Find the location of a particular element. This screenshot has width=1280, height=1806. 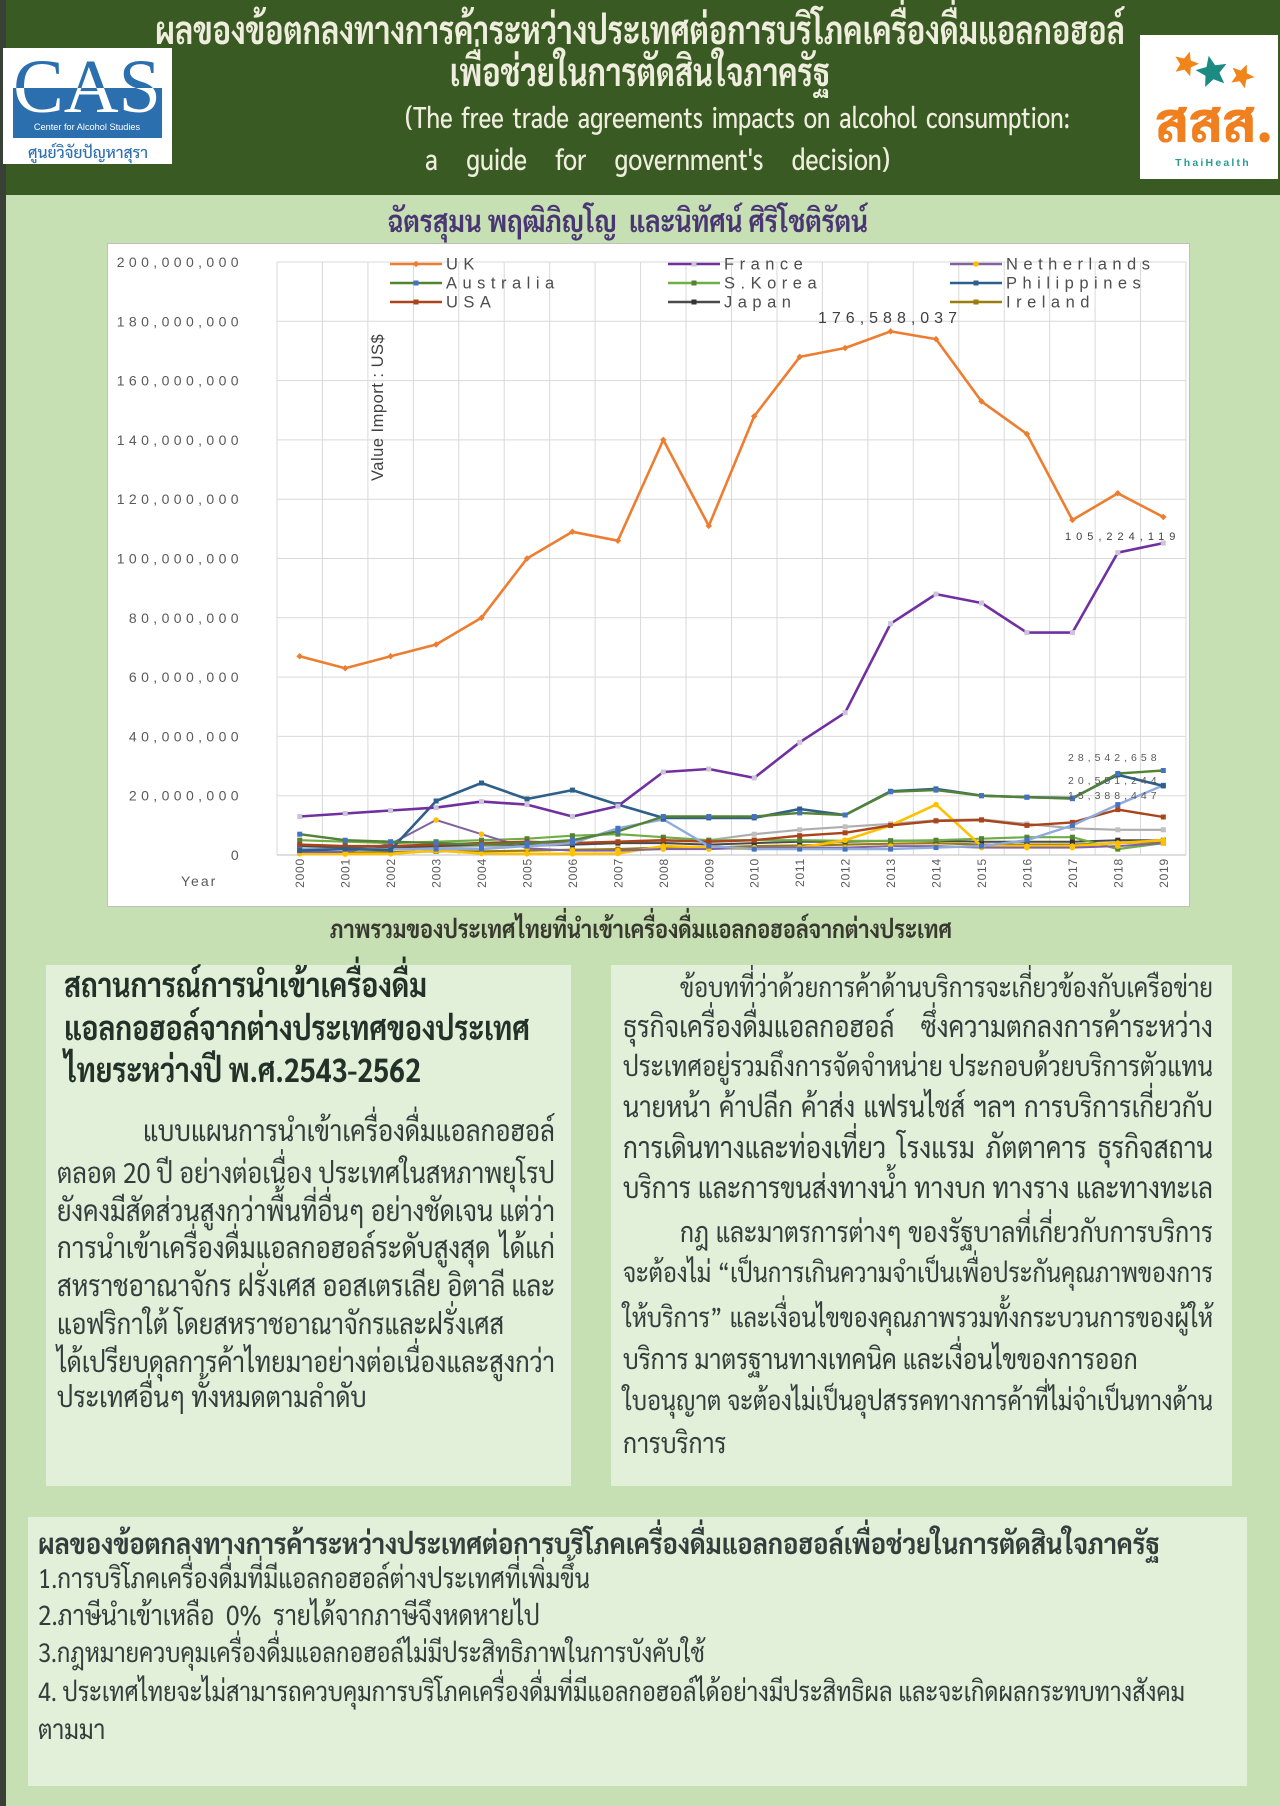

svg-text: 0 is located at coordinates (237, 855).